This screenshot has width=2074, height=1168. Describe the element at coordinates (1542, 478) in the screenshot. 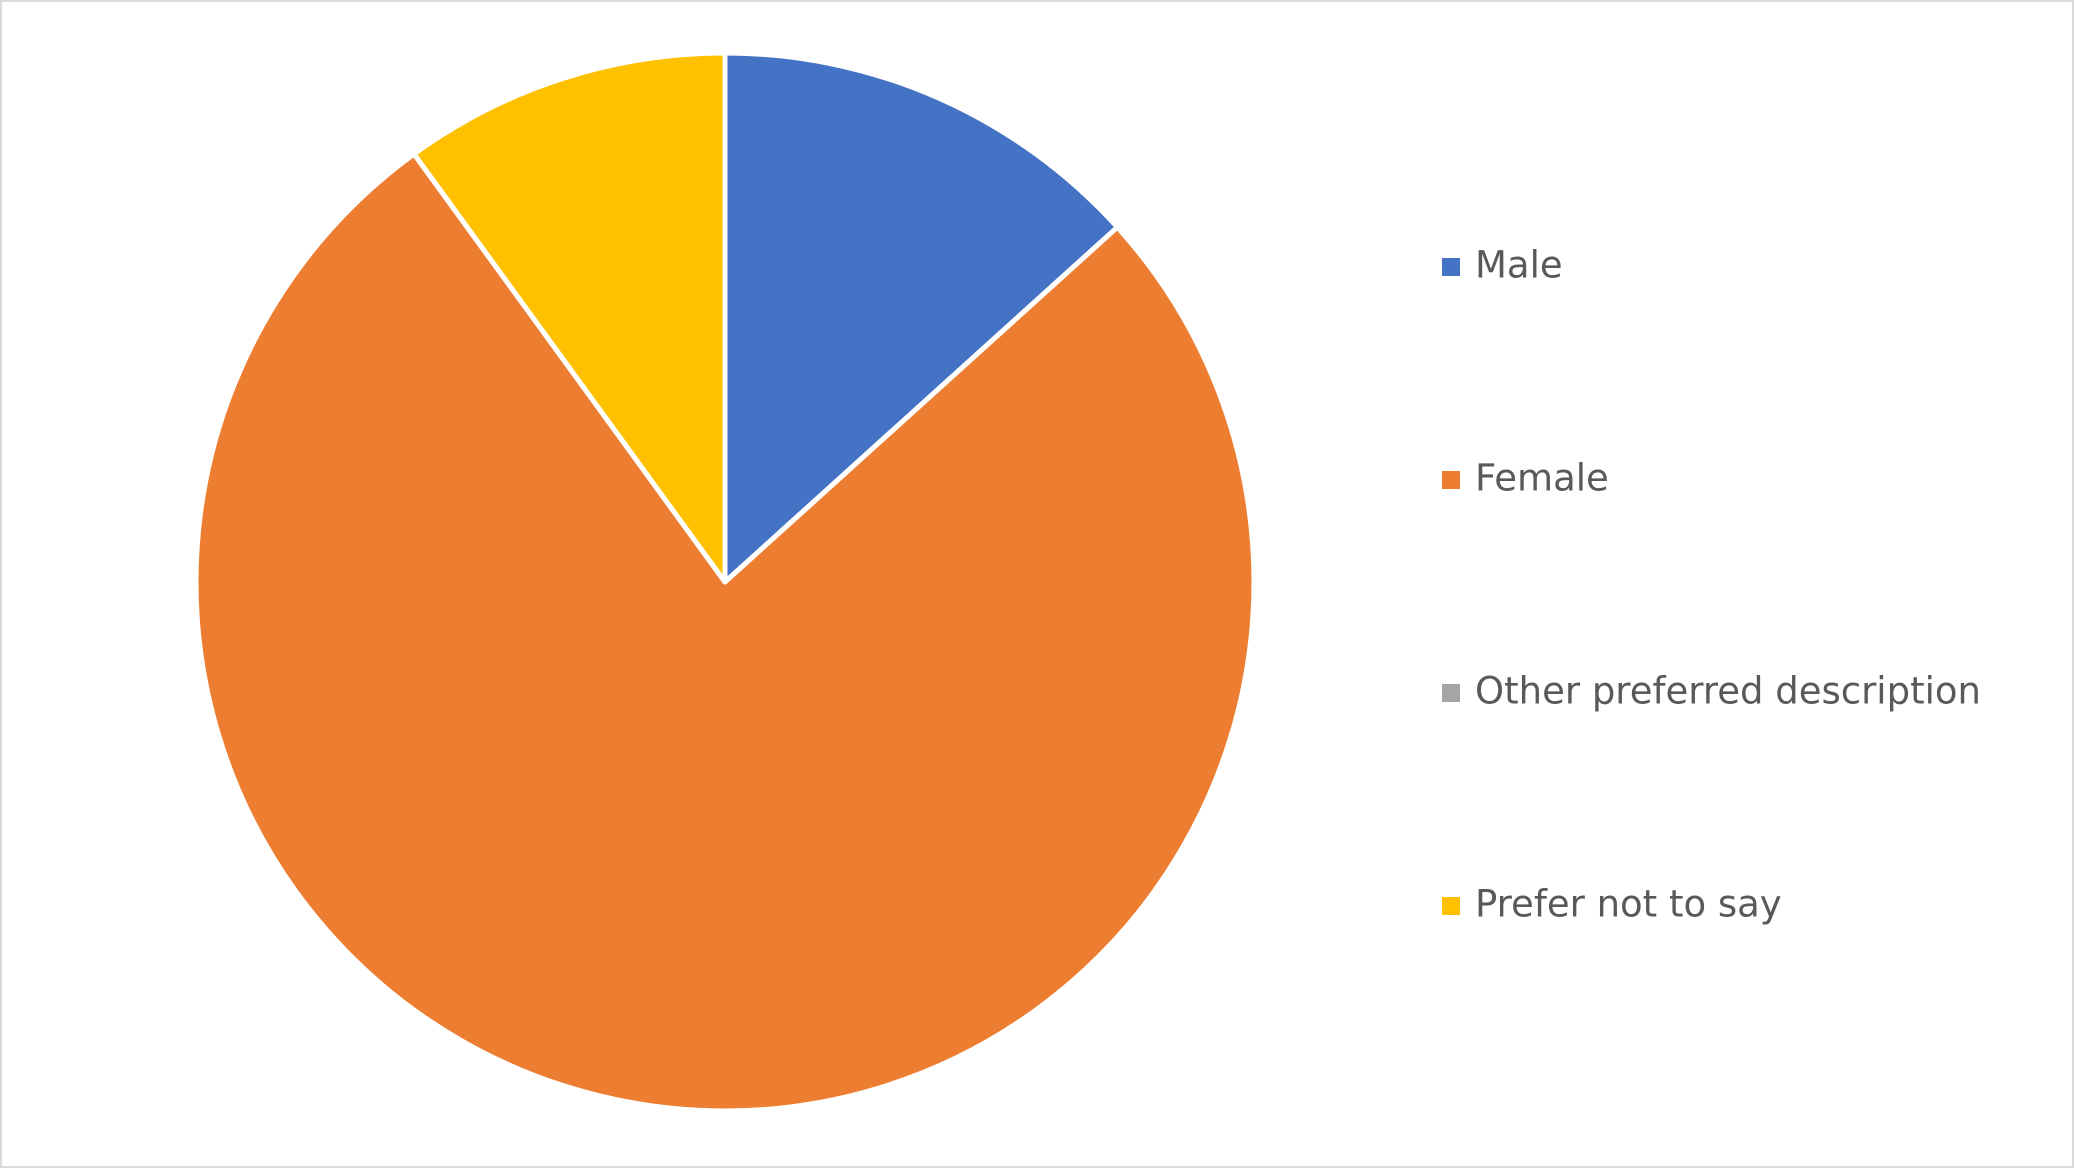

I see `legend-label: Female` at that location.